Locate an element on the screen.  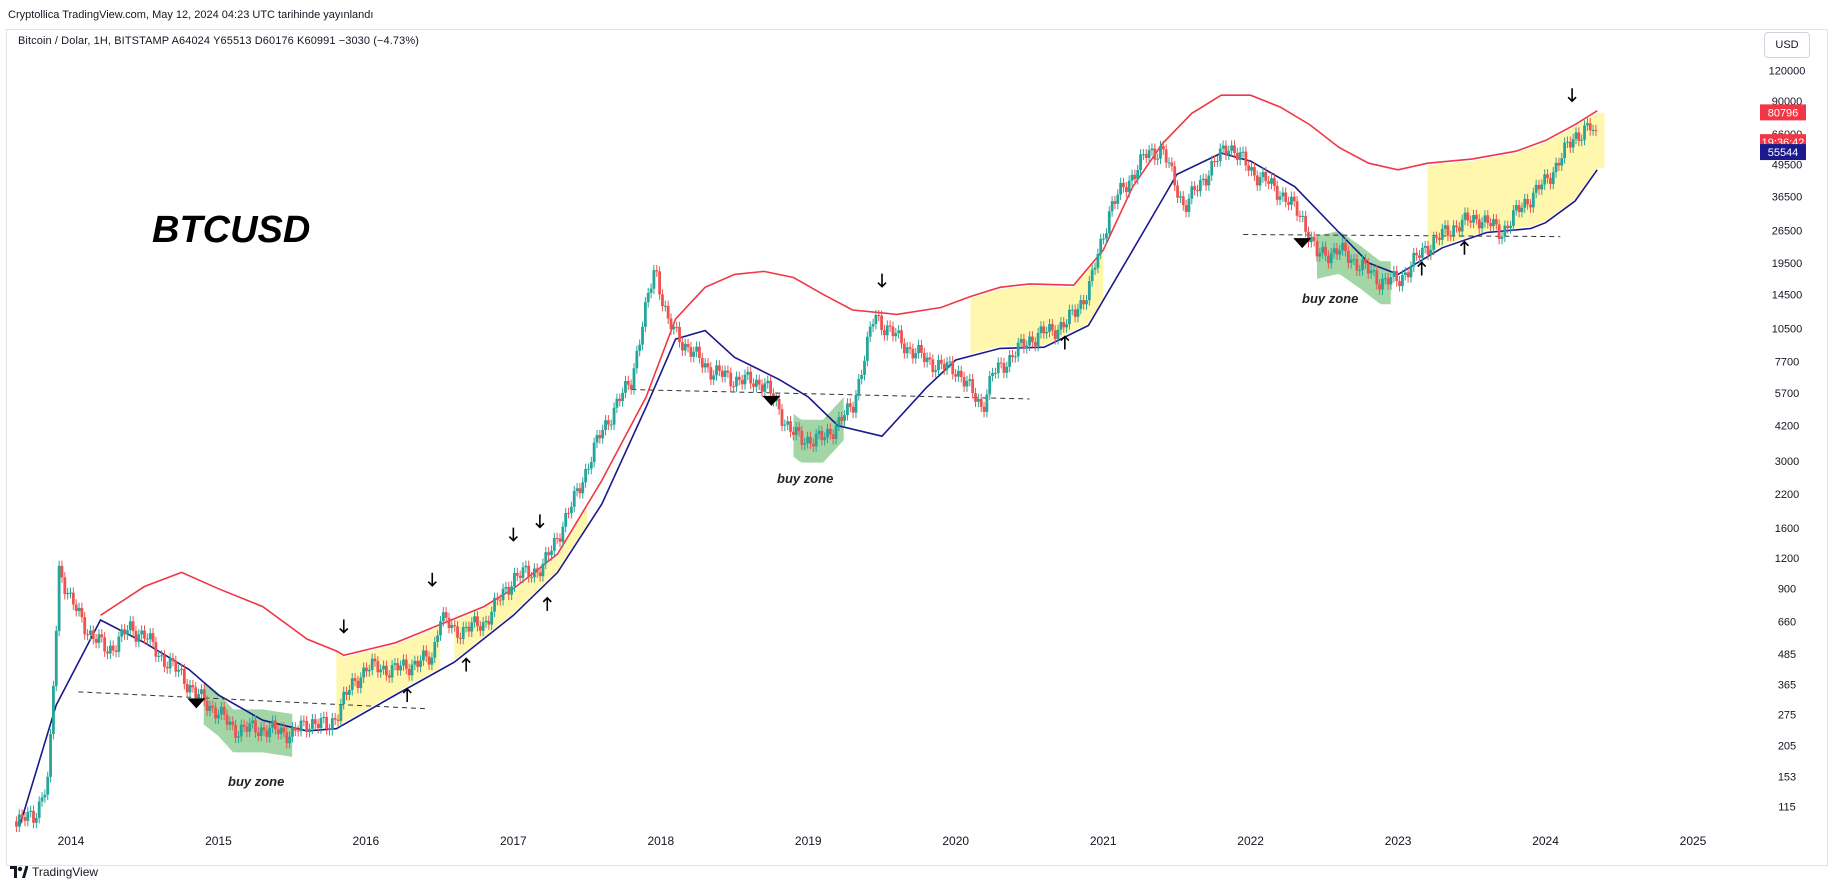
tradingview-logo: TradingView is located at coordinates (54, 872).